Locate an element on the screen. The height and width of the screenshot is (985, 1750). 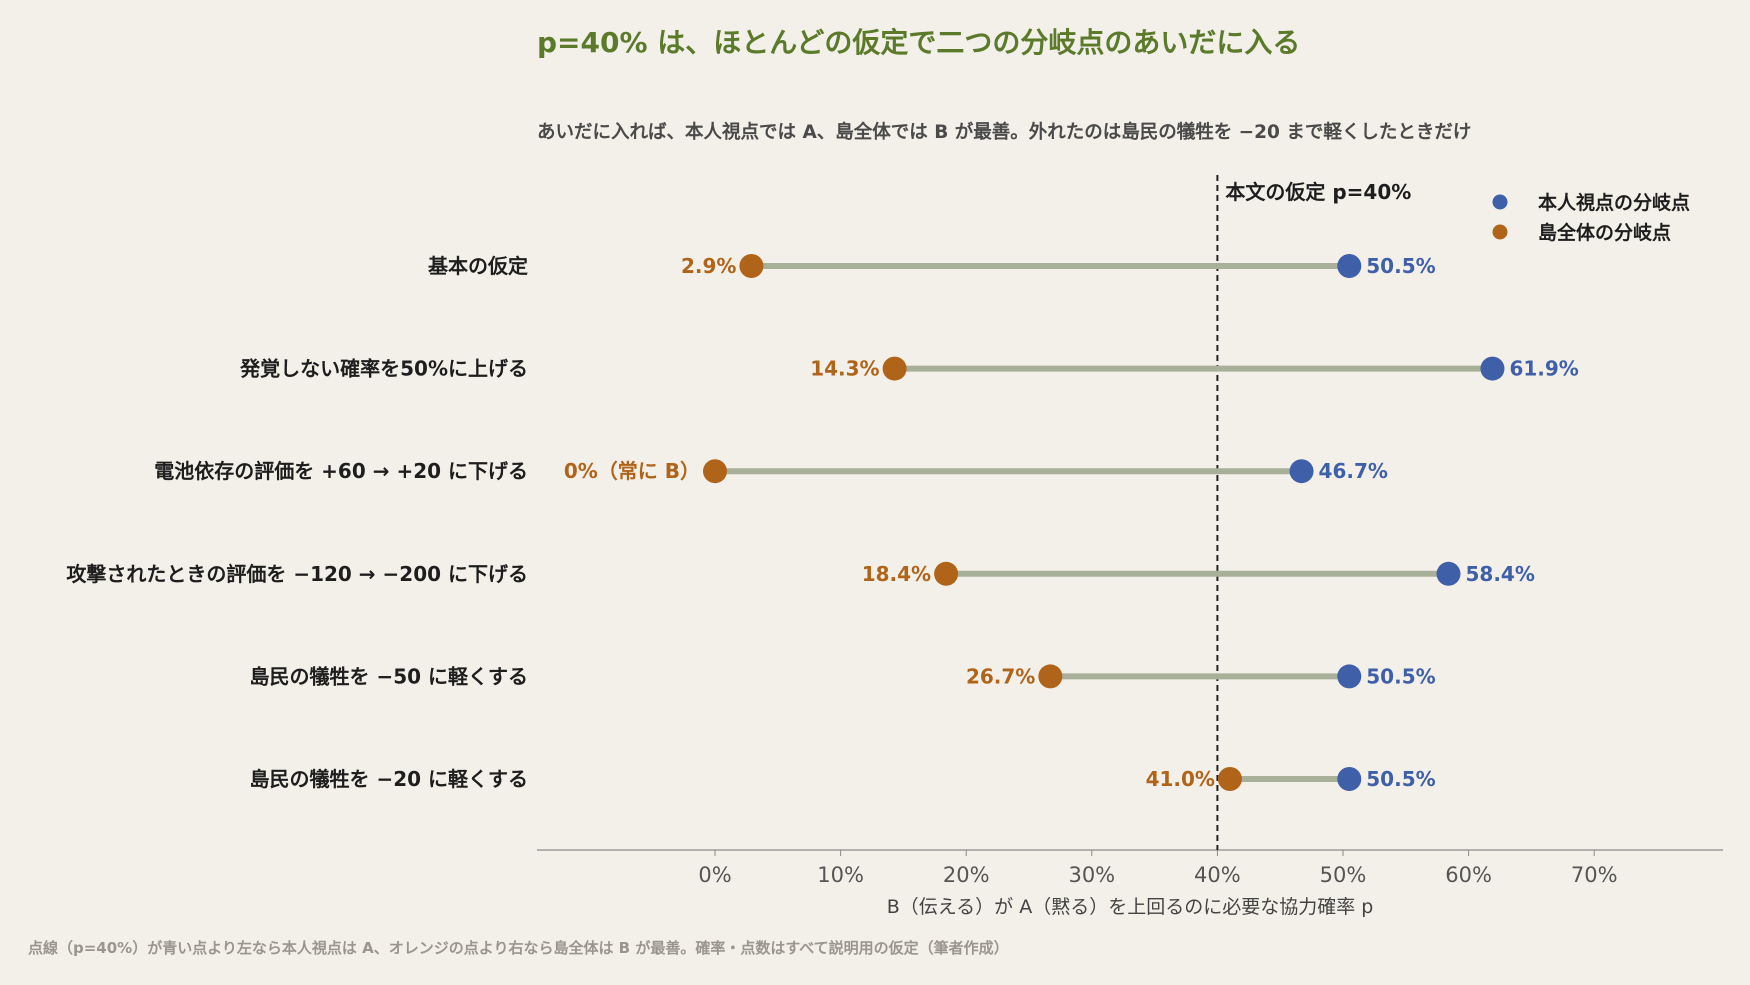
island-value-label: 41.0% is located at coordinates (1180, 779).